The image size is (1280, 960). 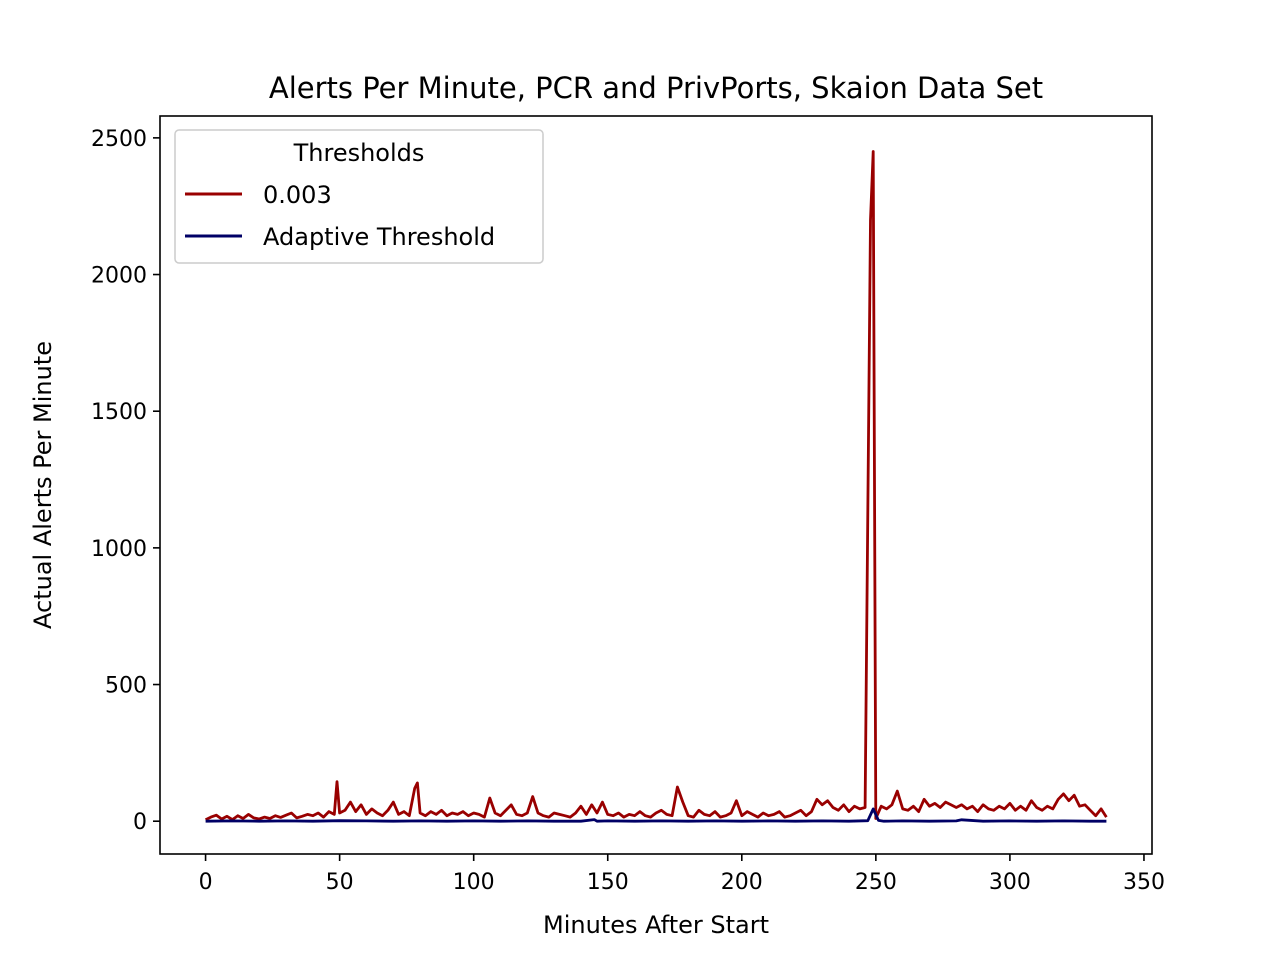 What do you see at coordinates (206, 882) in the screenshot?
I see `x-tick-label: 0` at bounding box center [206, 882].